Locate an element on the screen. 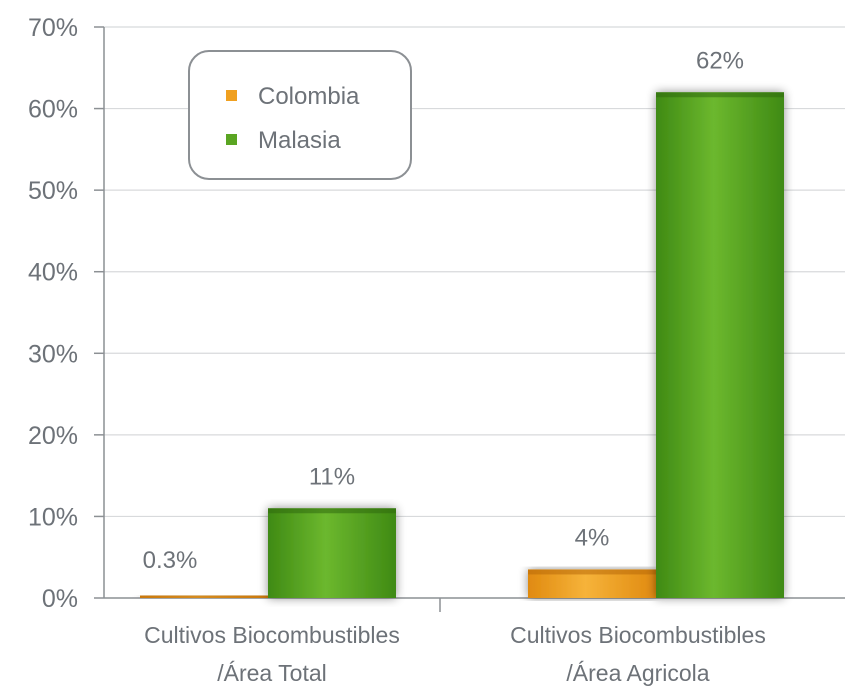 Image resolution: width=845 pixels, height=687 pixels. y-tick-label: 50% is located at coordinates (53, 191).